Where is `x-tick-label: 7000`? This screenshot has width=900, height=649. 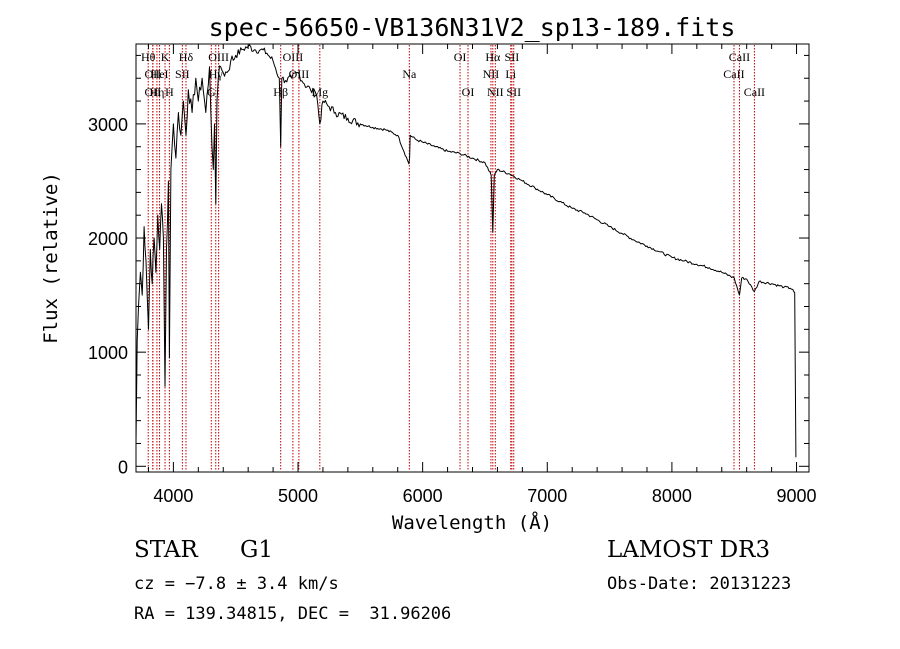
x-tick-label: 7000 is located at coordinates (547, 496).